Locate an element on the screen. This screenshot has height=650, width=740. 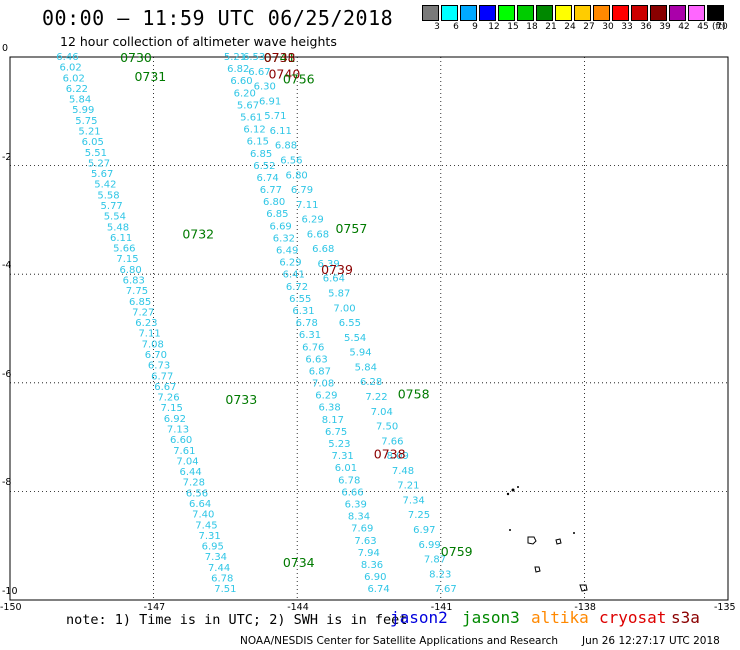
swh-value: 5.58 is located at coordinates (108, 195).